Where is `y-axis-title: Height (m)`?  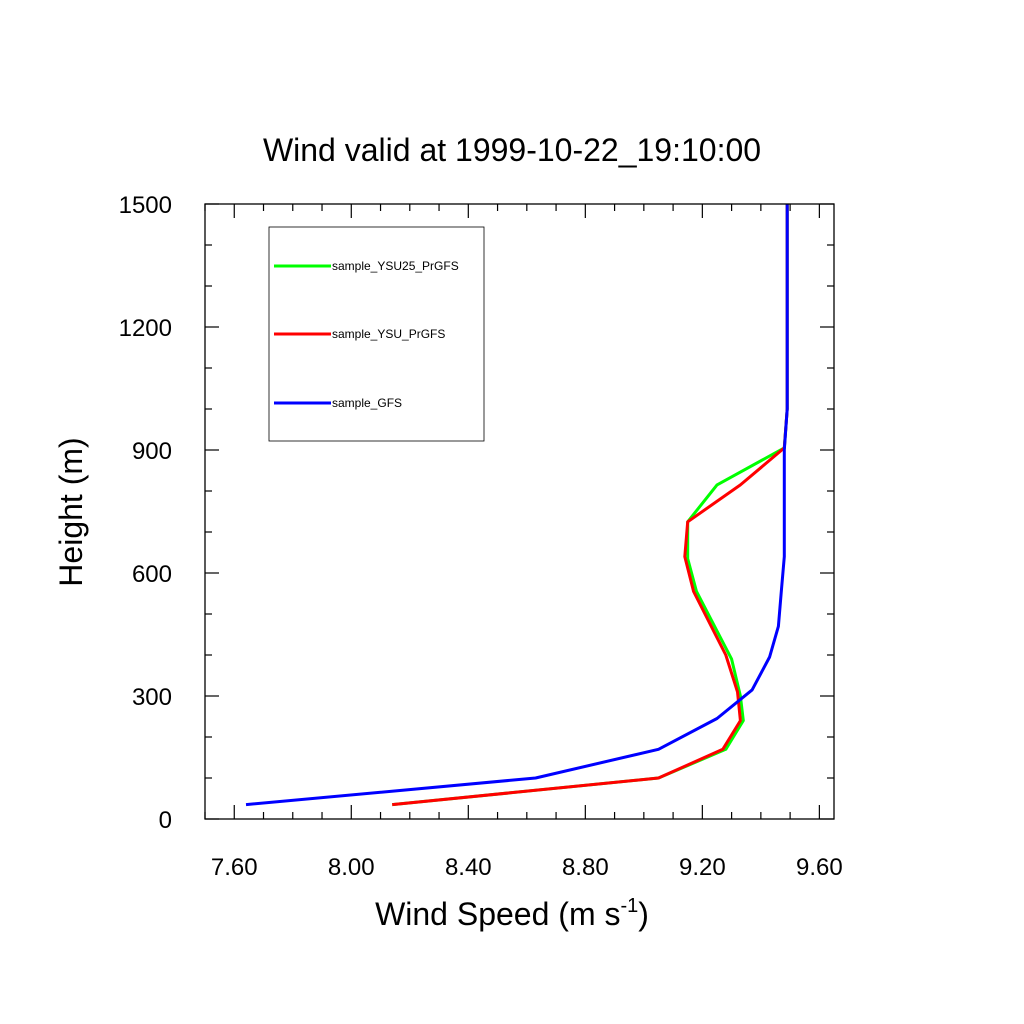
y-axis-title: Height (m) is located at coordinates (71, 511).